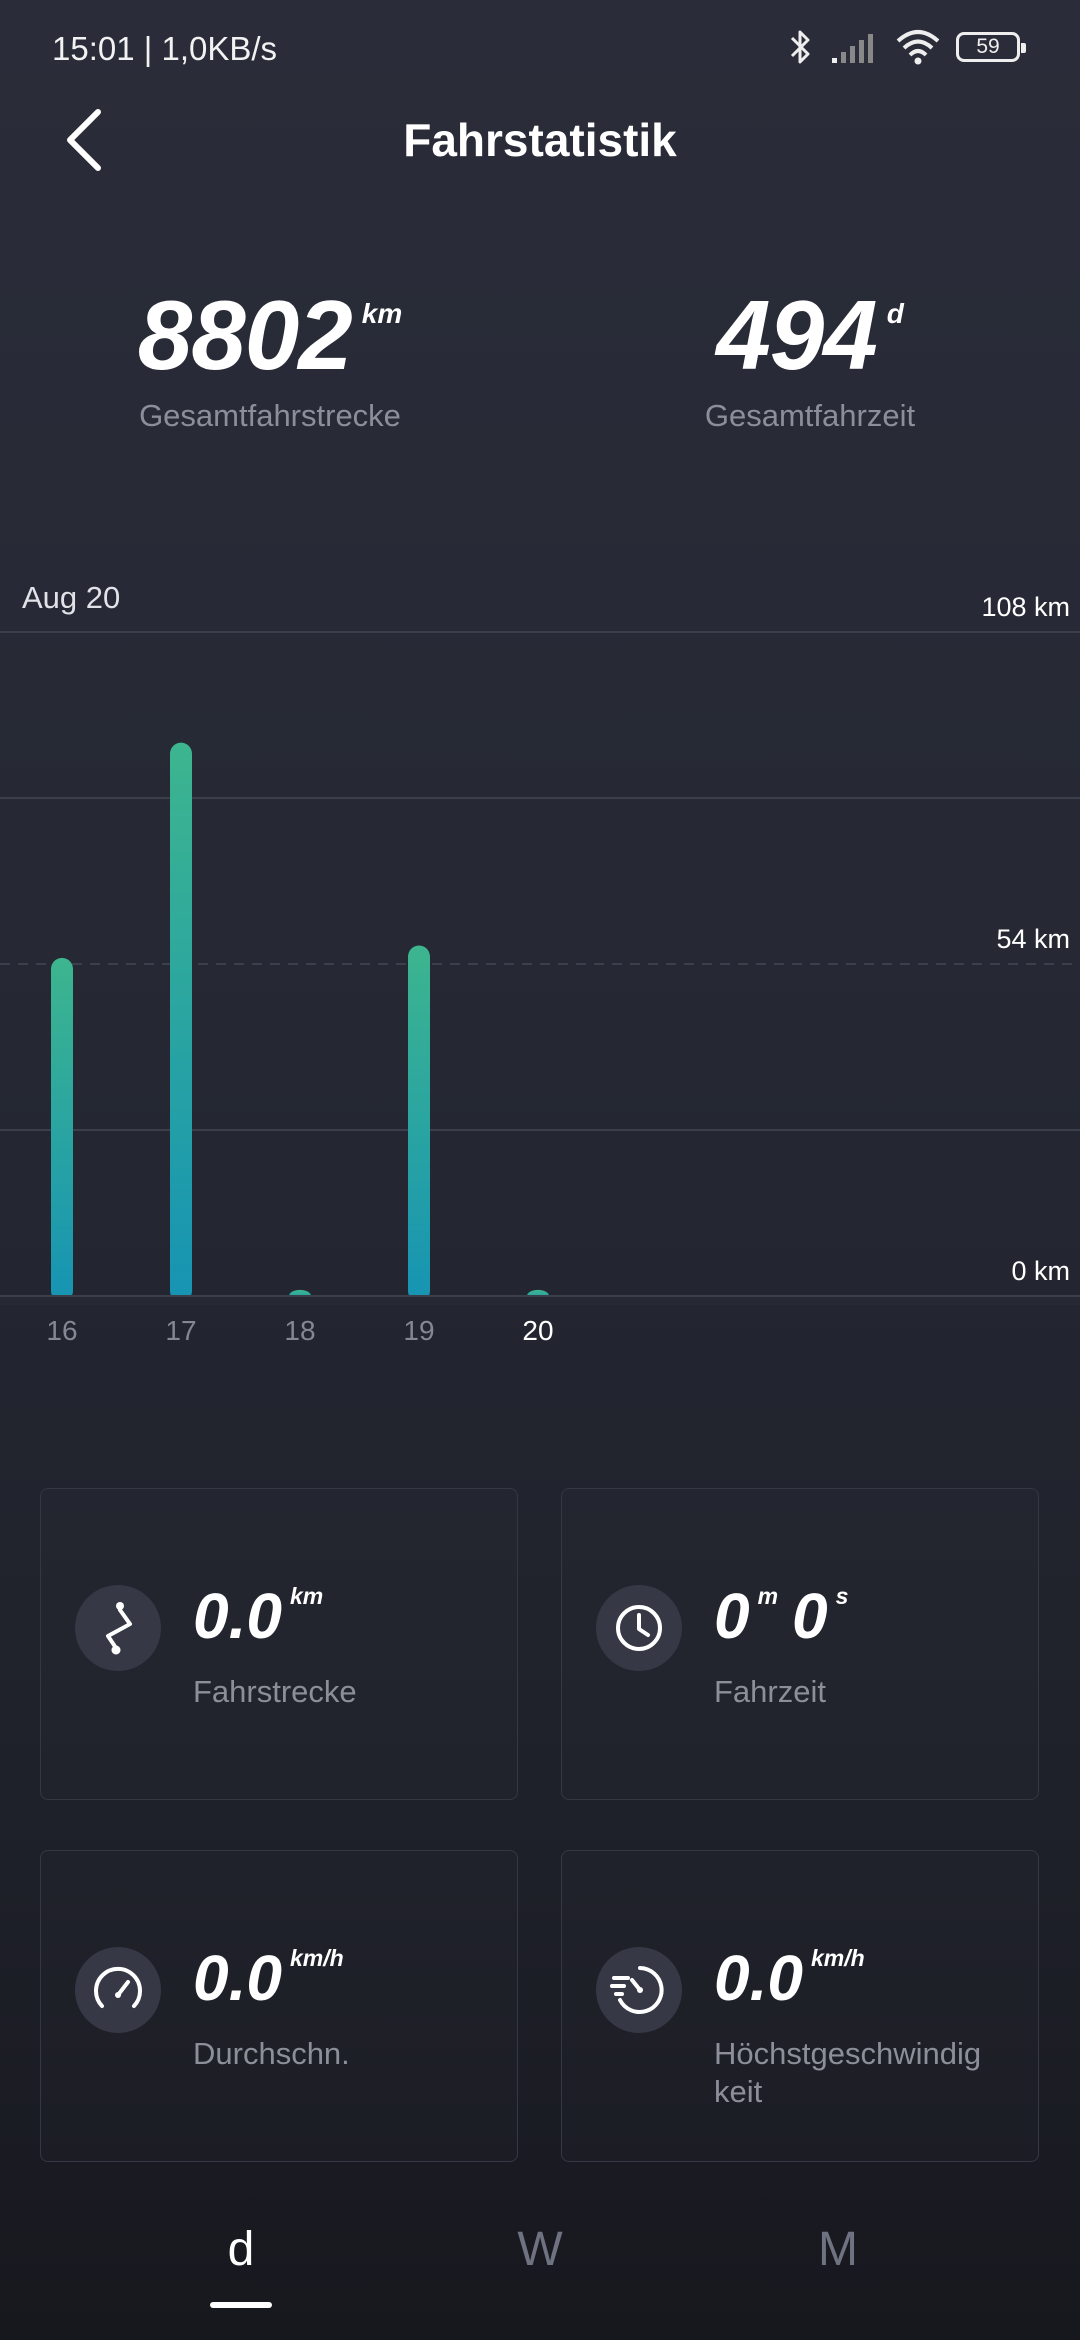 The height and width of the screenshot is (2340, 1080). Describe the element at coordinates (732, 1616) in the screenshot. I see `stat-time-minutes: 0` at that location.